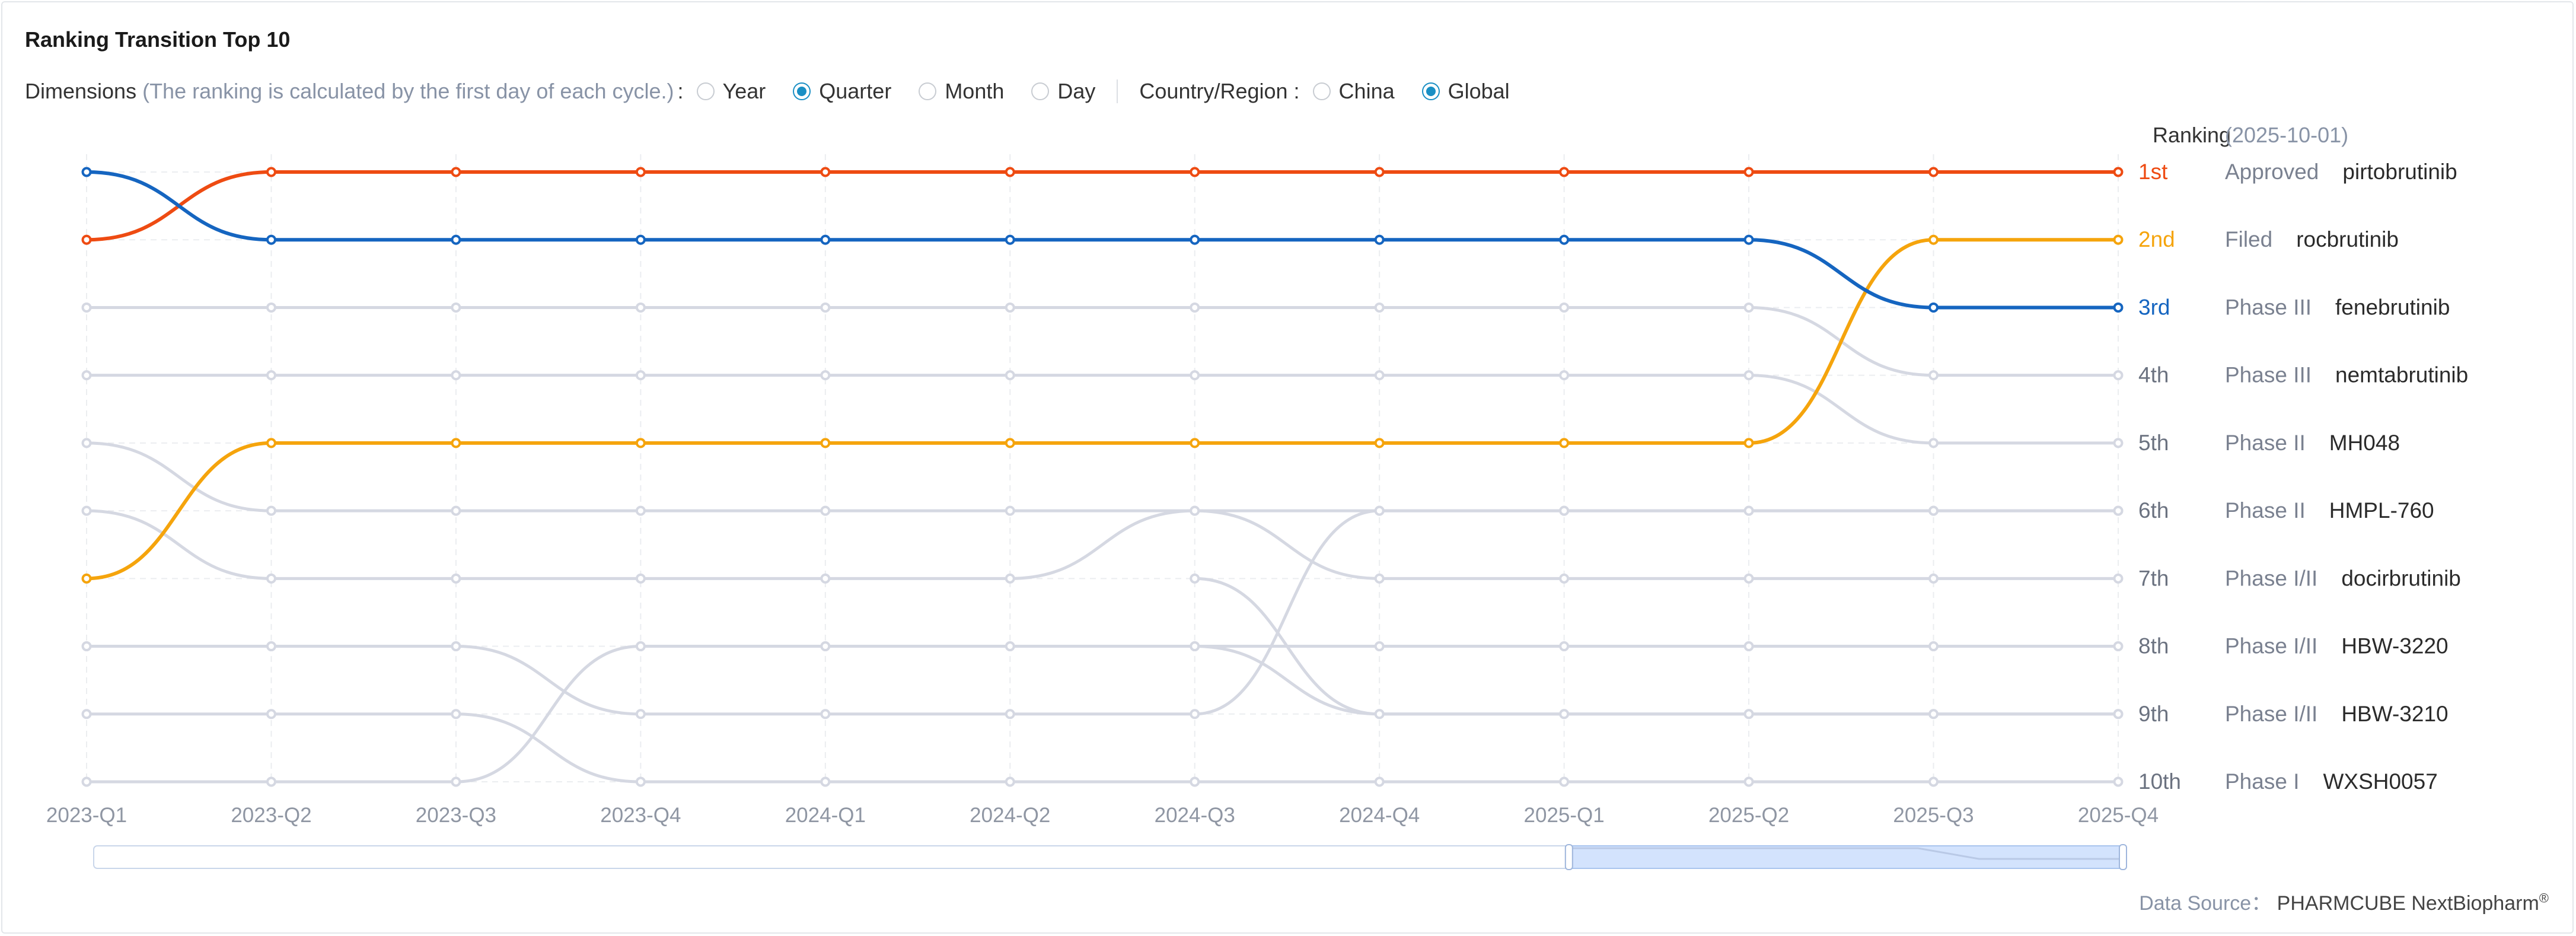  Describe the element at coordinates (975, 91) in the screenshot. I see `radio-month-label: Month` at that location.